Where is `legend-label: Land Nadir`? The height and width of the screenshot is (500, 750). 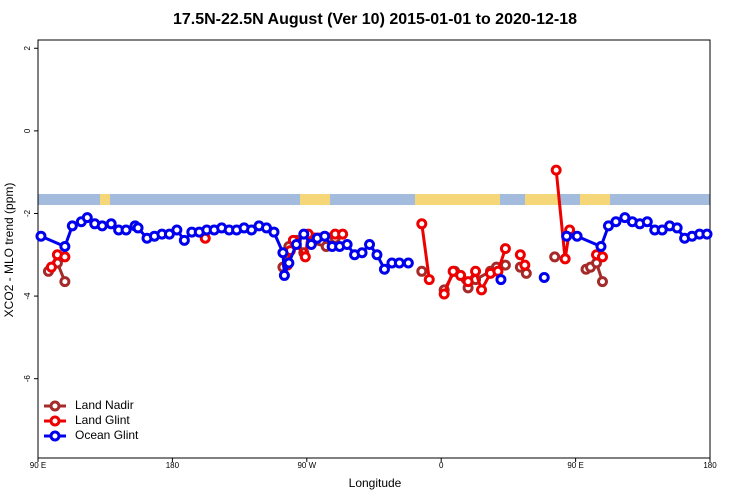
legend-label: Land Nadir is located at coordinates (104, 405).